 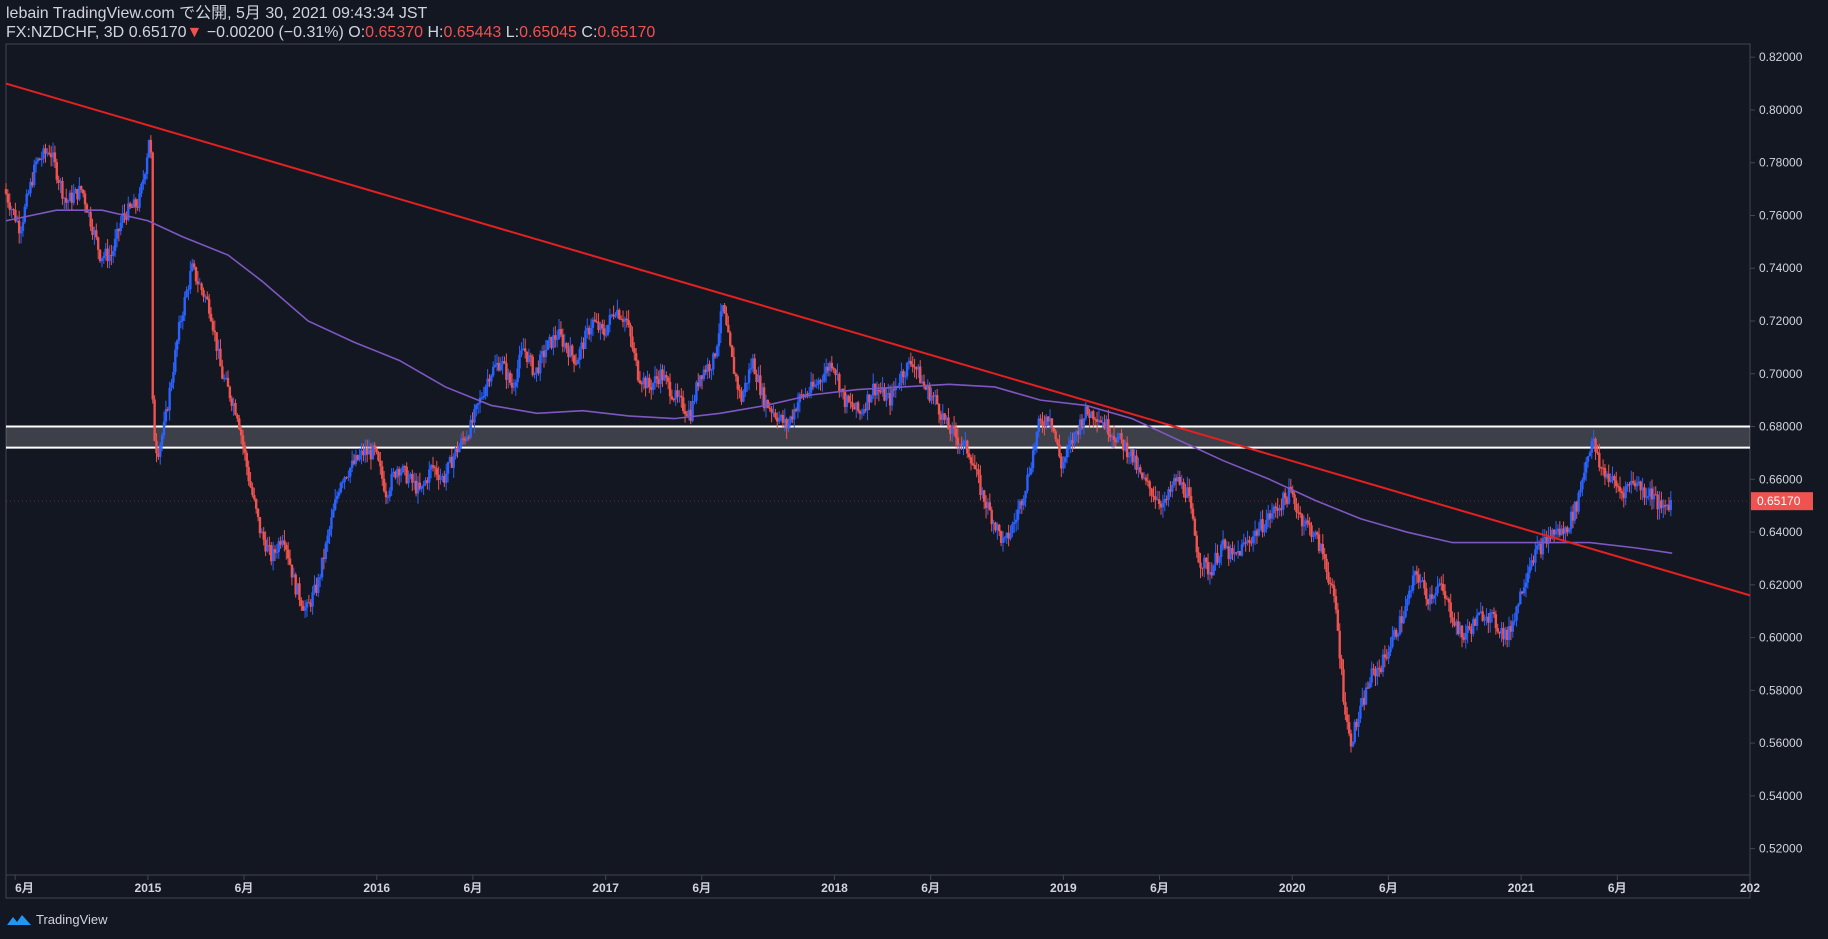 What do you see at coordinates (1781, 374) in the screenshot?
I see `y-tick-label: 0.70000` at bounding box center [1781, 374].